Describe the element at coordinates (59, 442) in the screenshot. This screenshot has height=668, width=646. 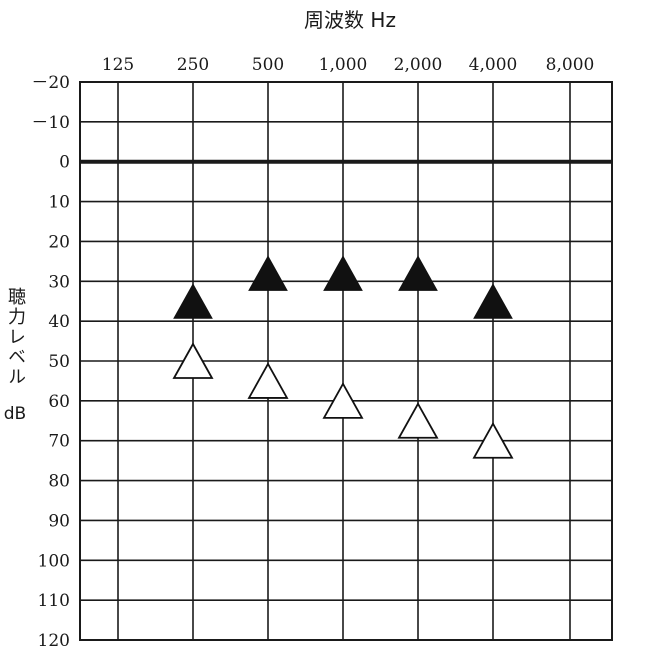
I see `y-tick-label: 70` at that location.